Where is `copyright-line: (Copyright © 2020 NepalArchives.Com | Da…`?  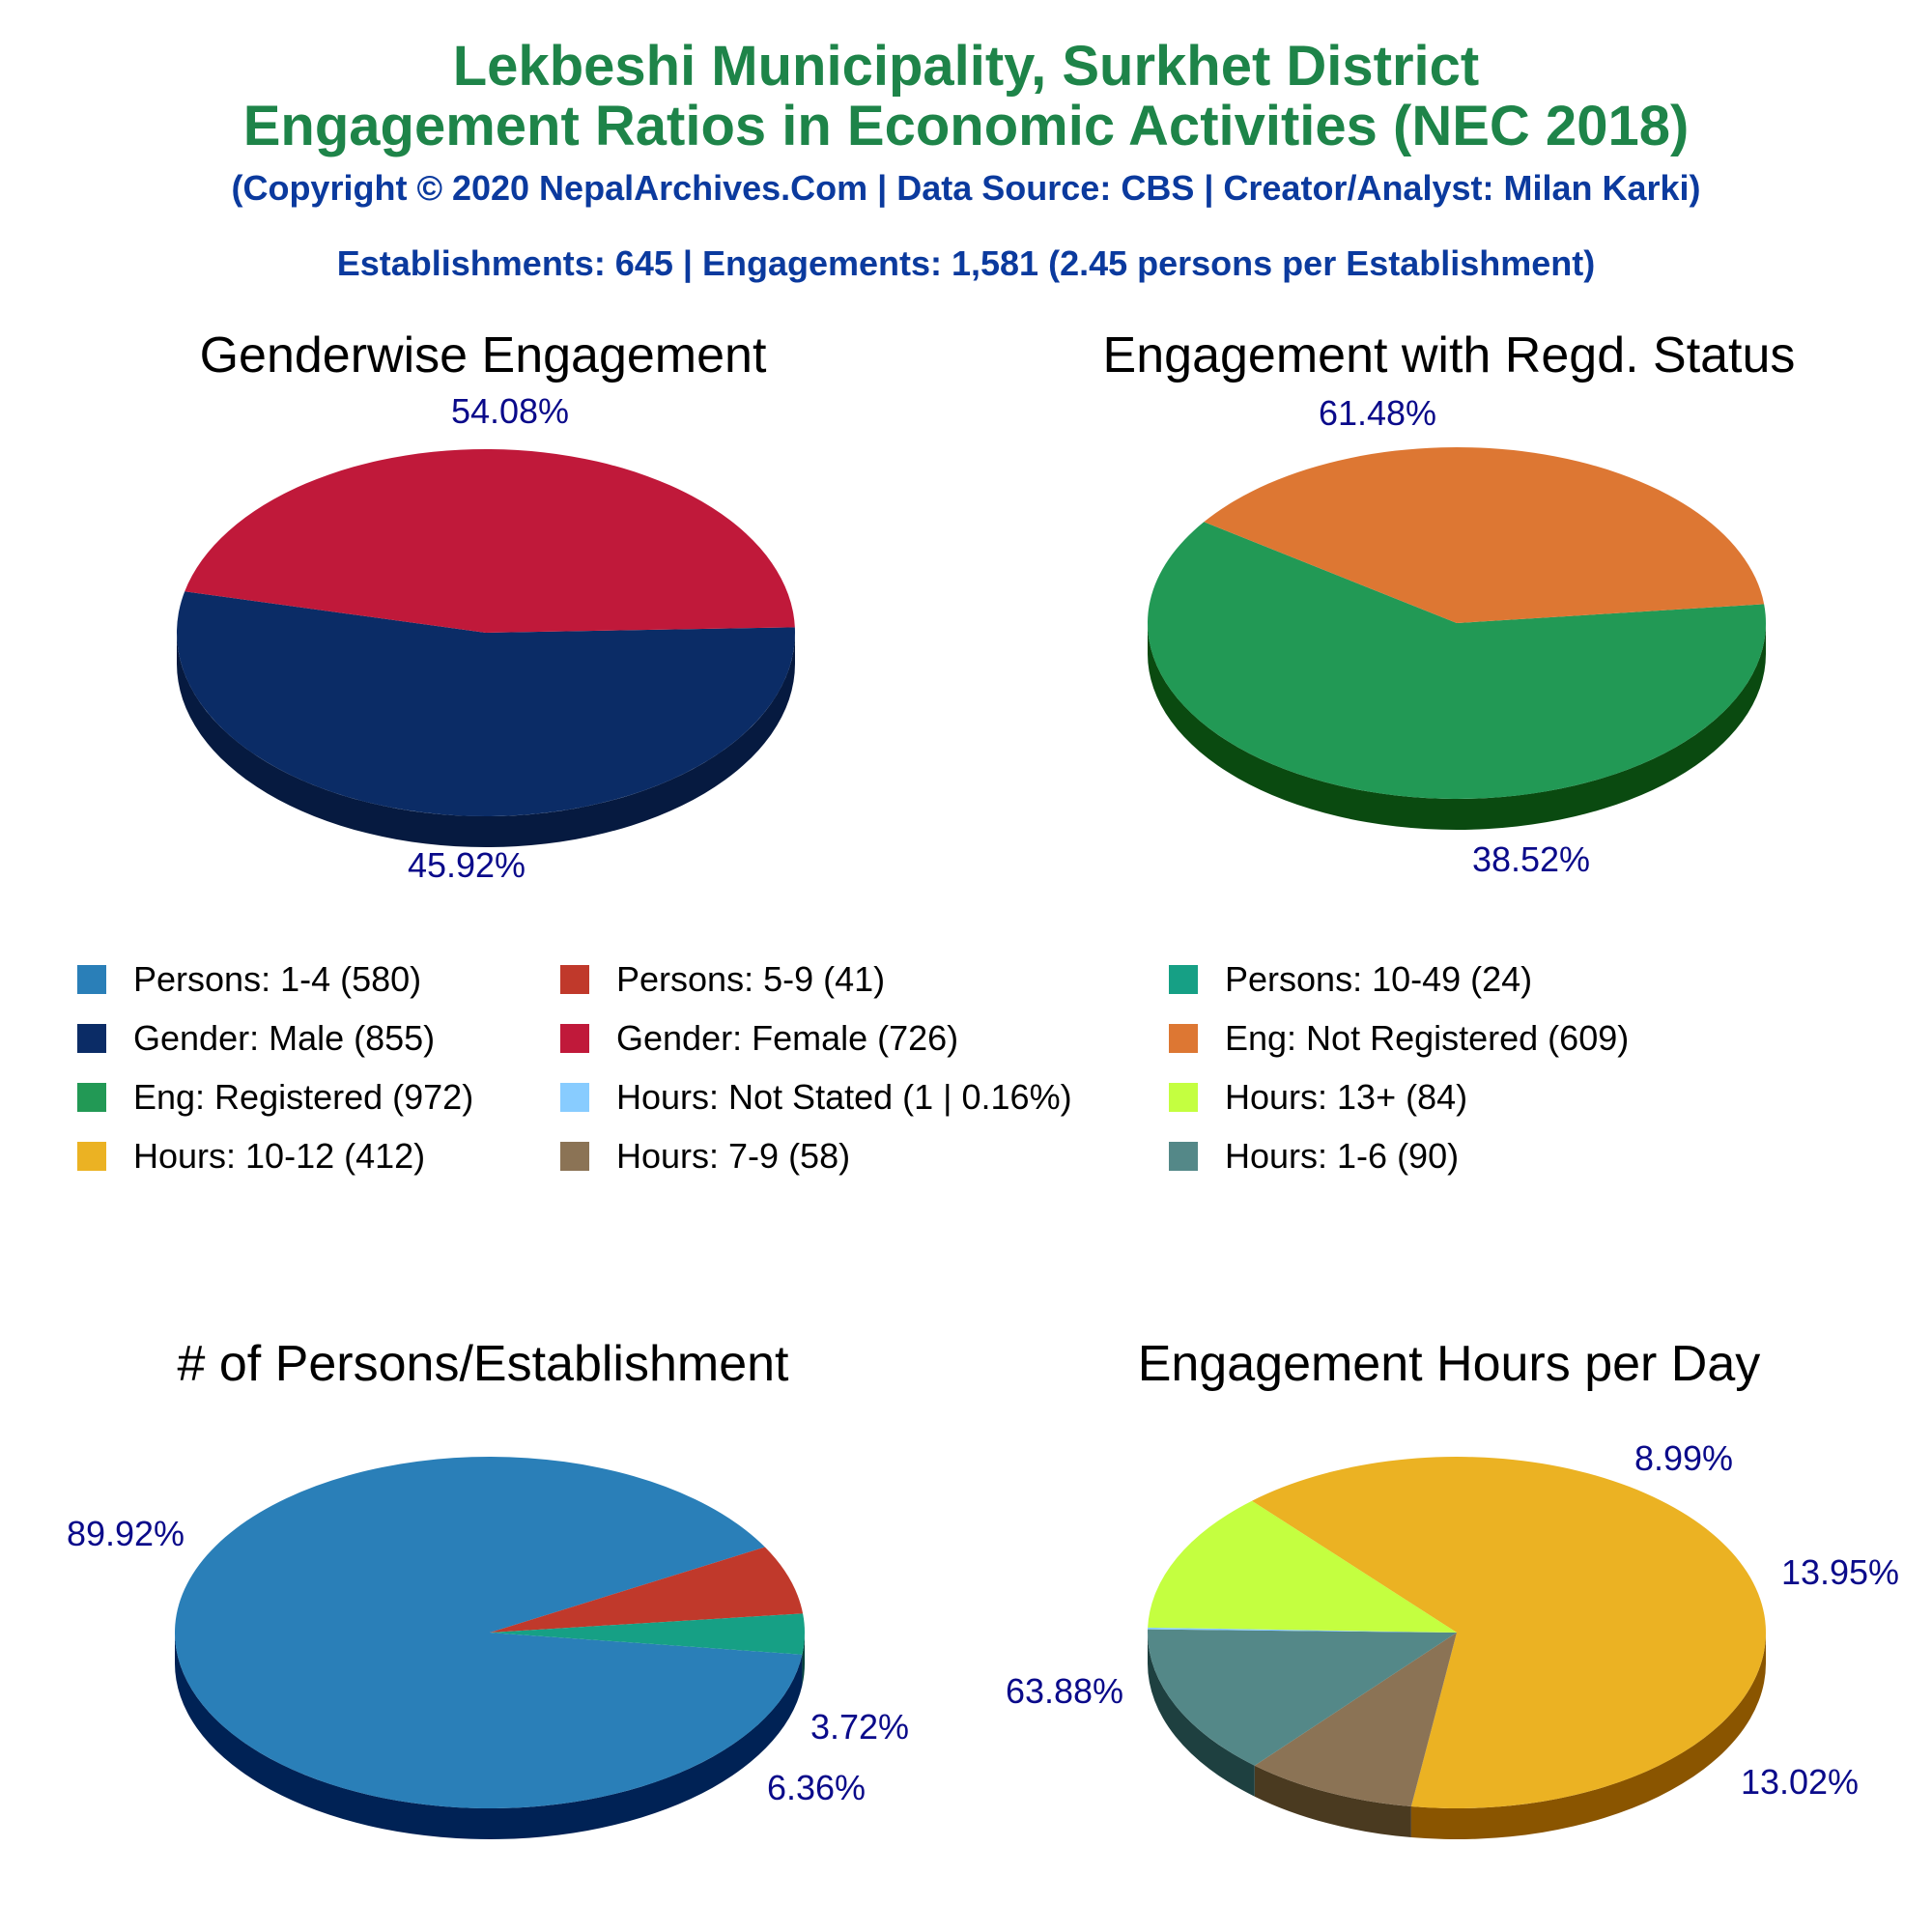 copyright-line: (Copyright © 2020 NepalArchives.Com | Da… is located at coordinates (966, 188).